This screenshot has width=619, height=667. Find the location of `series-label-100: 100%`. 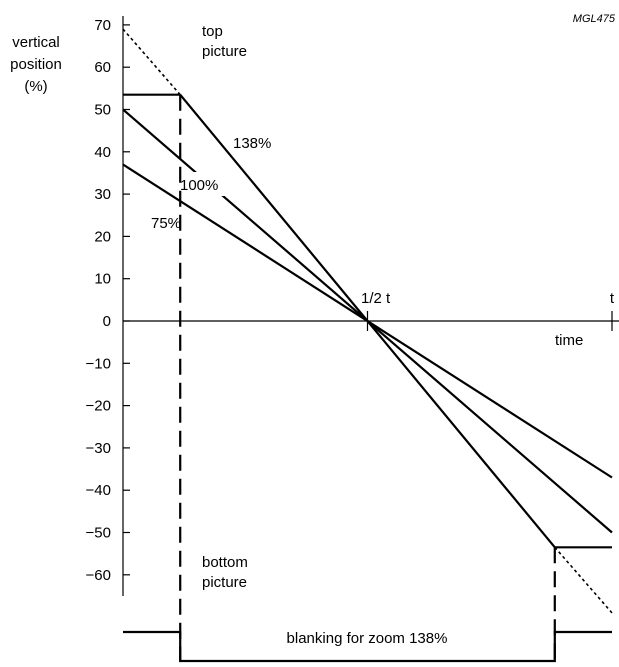

series-label-100: 100% is located at coordinates (199, 185).